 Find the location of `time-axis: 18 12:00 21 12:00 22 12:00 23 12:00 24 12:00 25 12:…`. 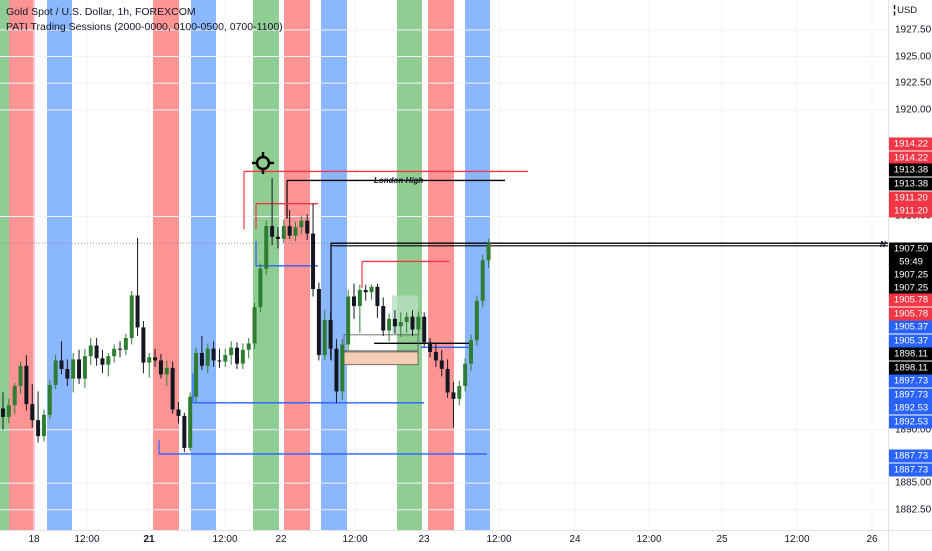

time-axis: 18 12:00 21 12:00 22 12:00 23 12:00 24 12:00 25 12:… is located at coordinates (444, 540).